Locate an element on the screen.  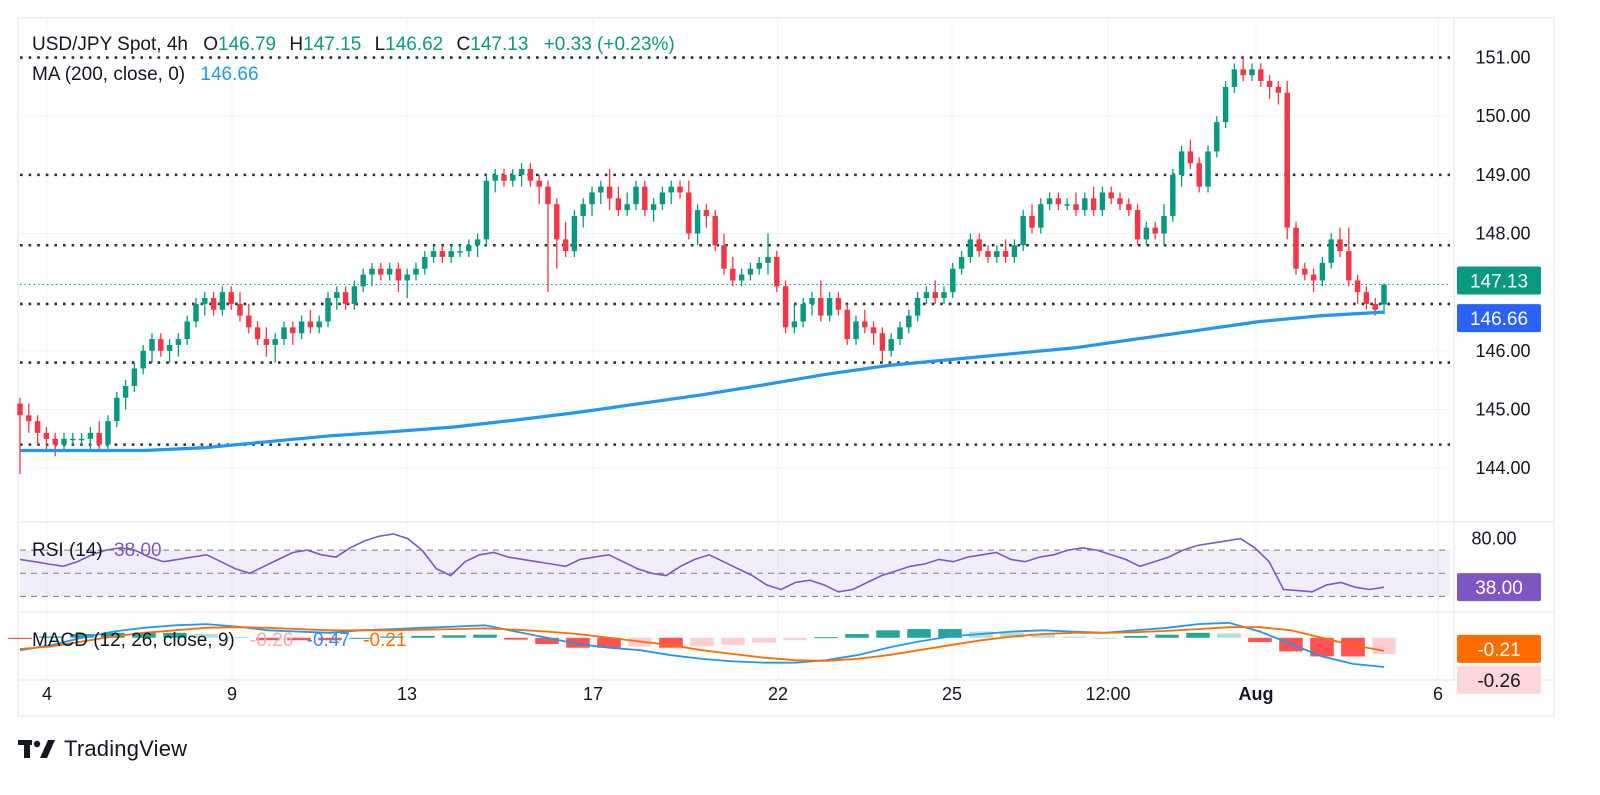
rsi-value: 38.00 is located at coordinates (138, 550).